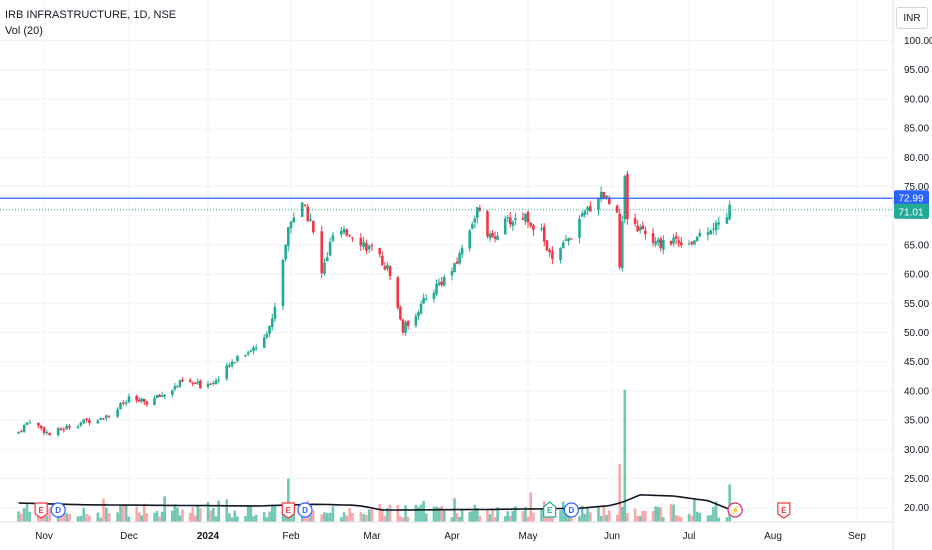 The width and height of the screenshot is (932, 550). Describe the element at coordinates (916, 99) in the screenshot. I see `y-tick-label: 90.00` at that location.